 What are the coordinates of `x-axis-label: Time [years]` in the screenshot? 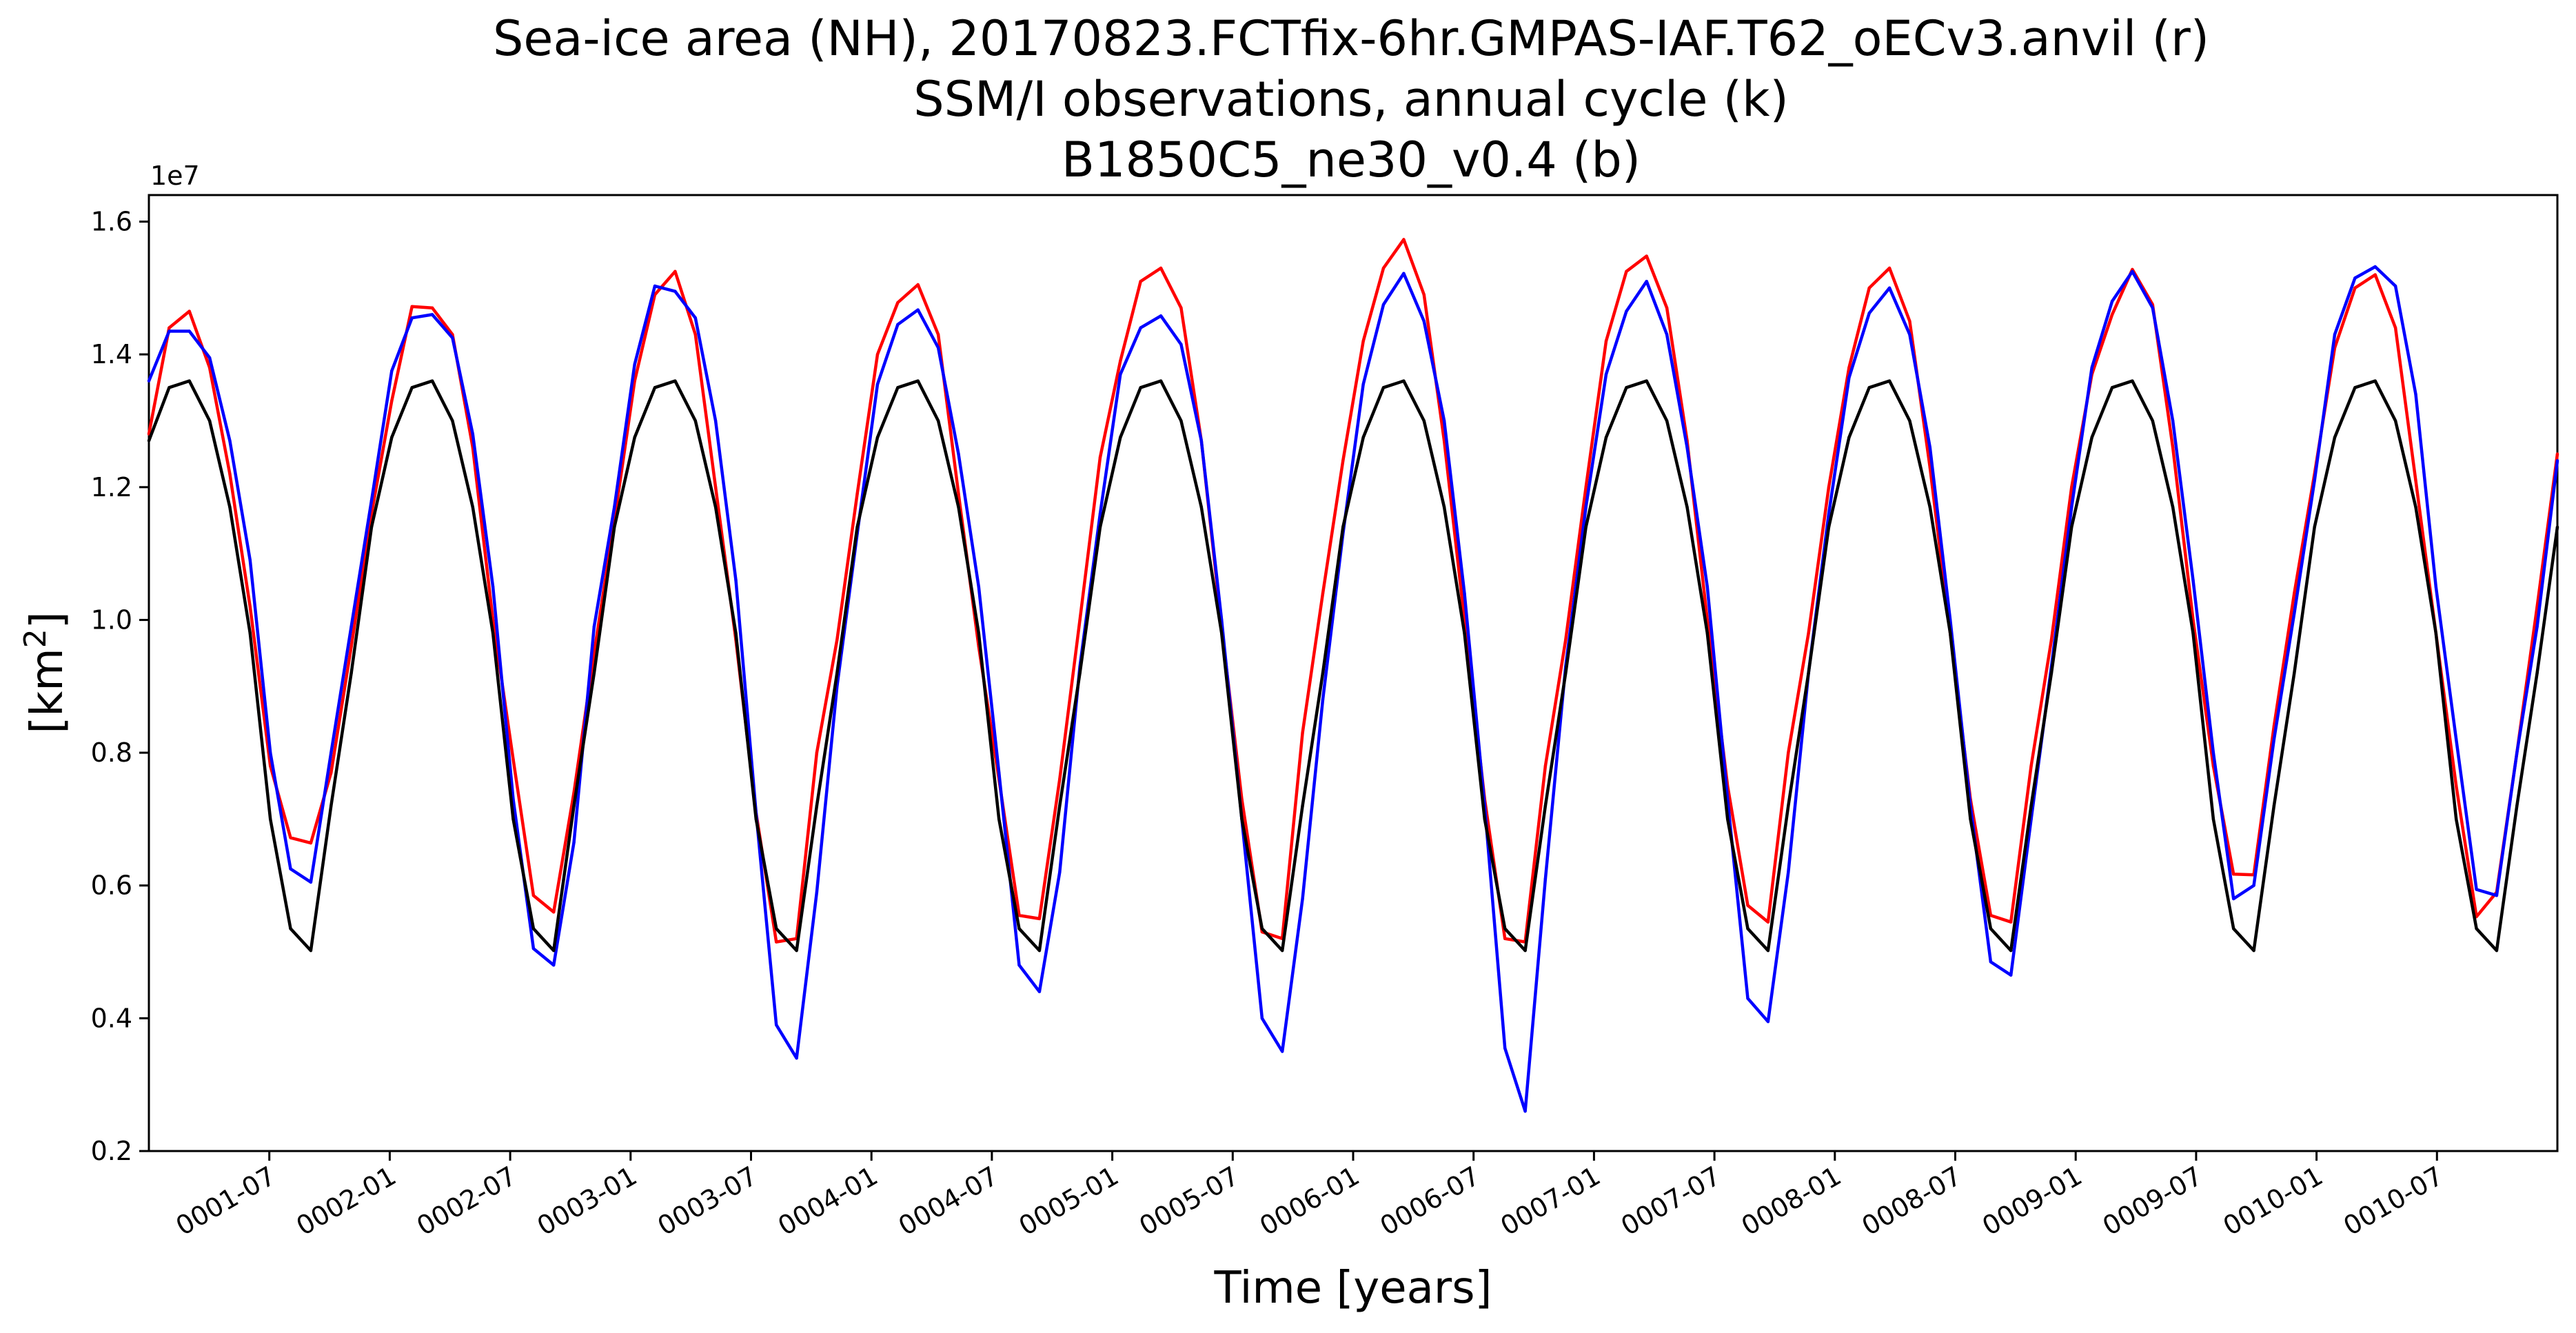 It's located at (1352, 1289).